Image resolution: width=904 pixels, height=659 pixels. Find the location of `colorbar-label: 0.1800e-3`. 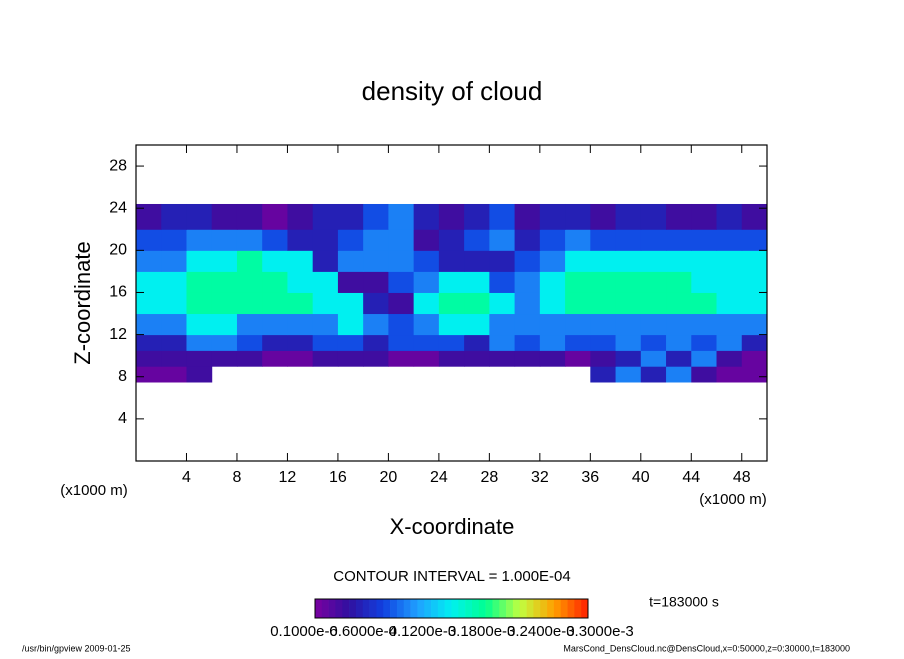

colorbar-label: 0.1800e-3 is located at coordinates (482, 631).